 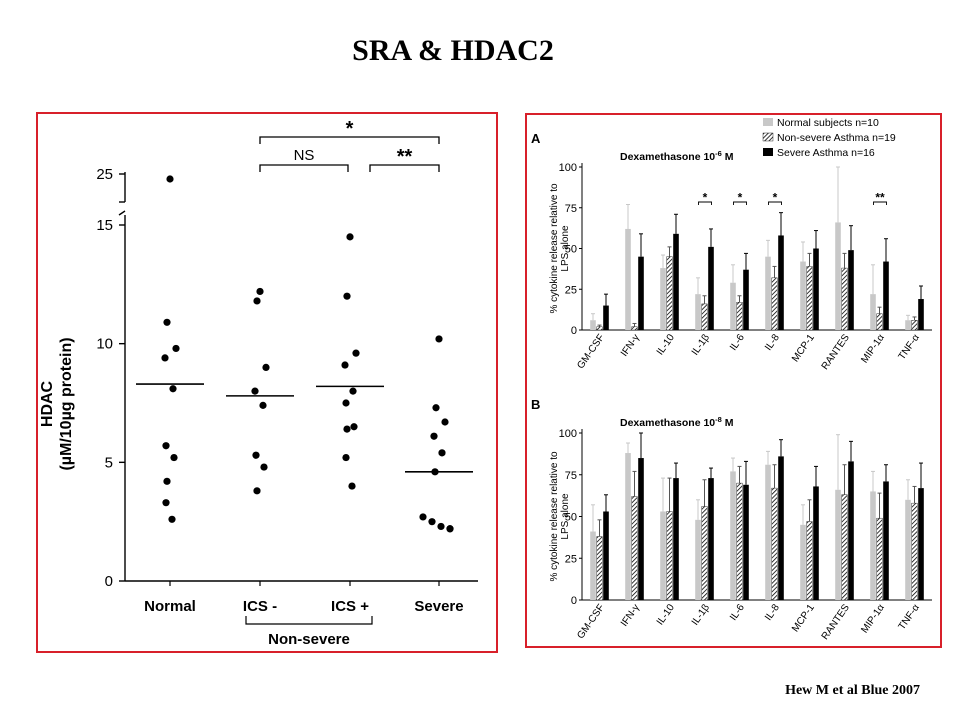 What do you see at coordinates (852, 690) in the screenshot?
I see `citation: Hew M et al Blue 2007` at bounding box center [852, 690].